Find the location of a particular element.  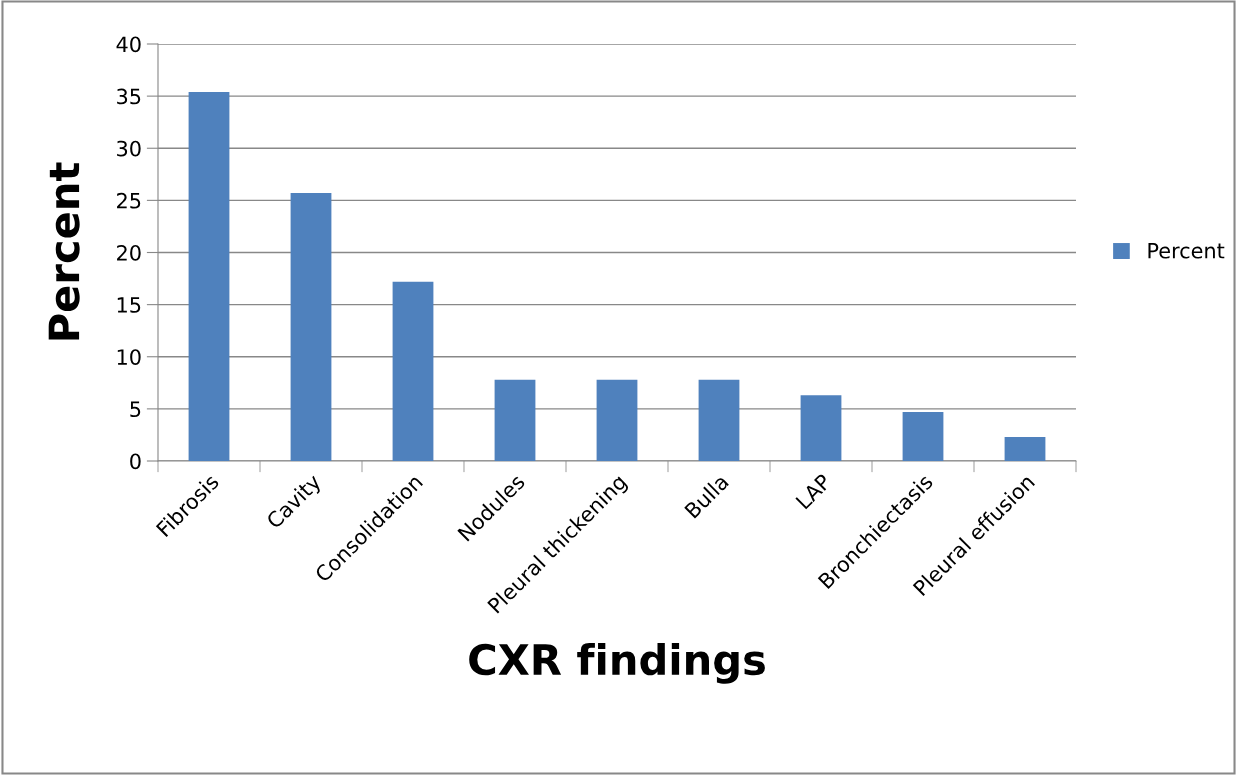

y-tick-label: 20 is located at coordinates (129, 252).